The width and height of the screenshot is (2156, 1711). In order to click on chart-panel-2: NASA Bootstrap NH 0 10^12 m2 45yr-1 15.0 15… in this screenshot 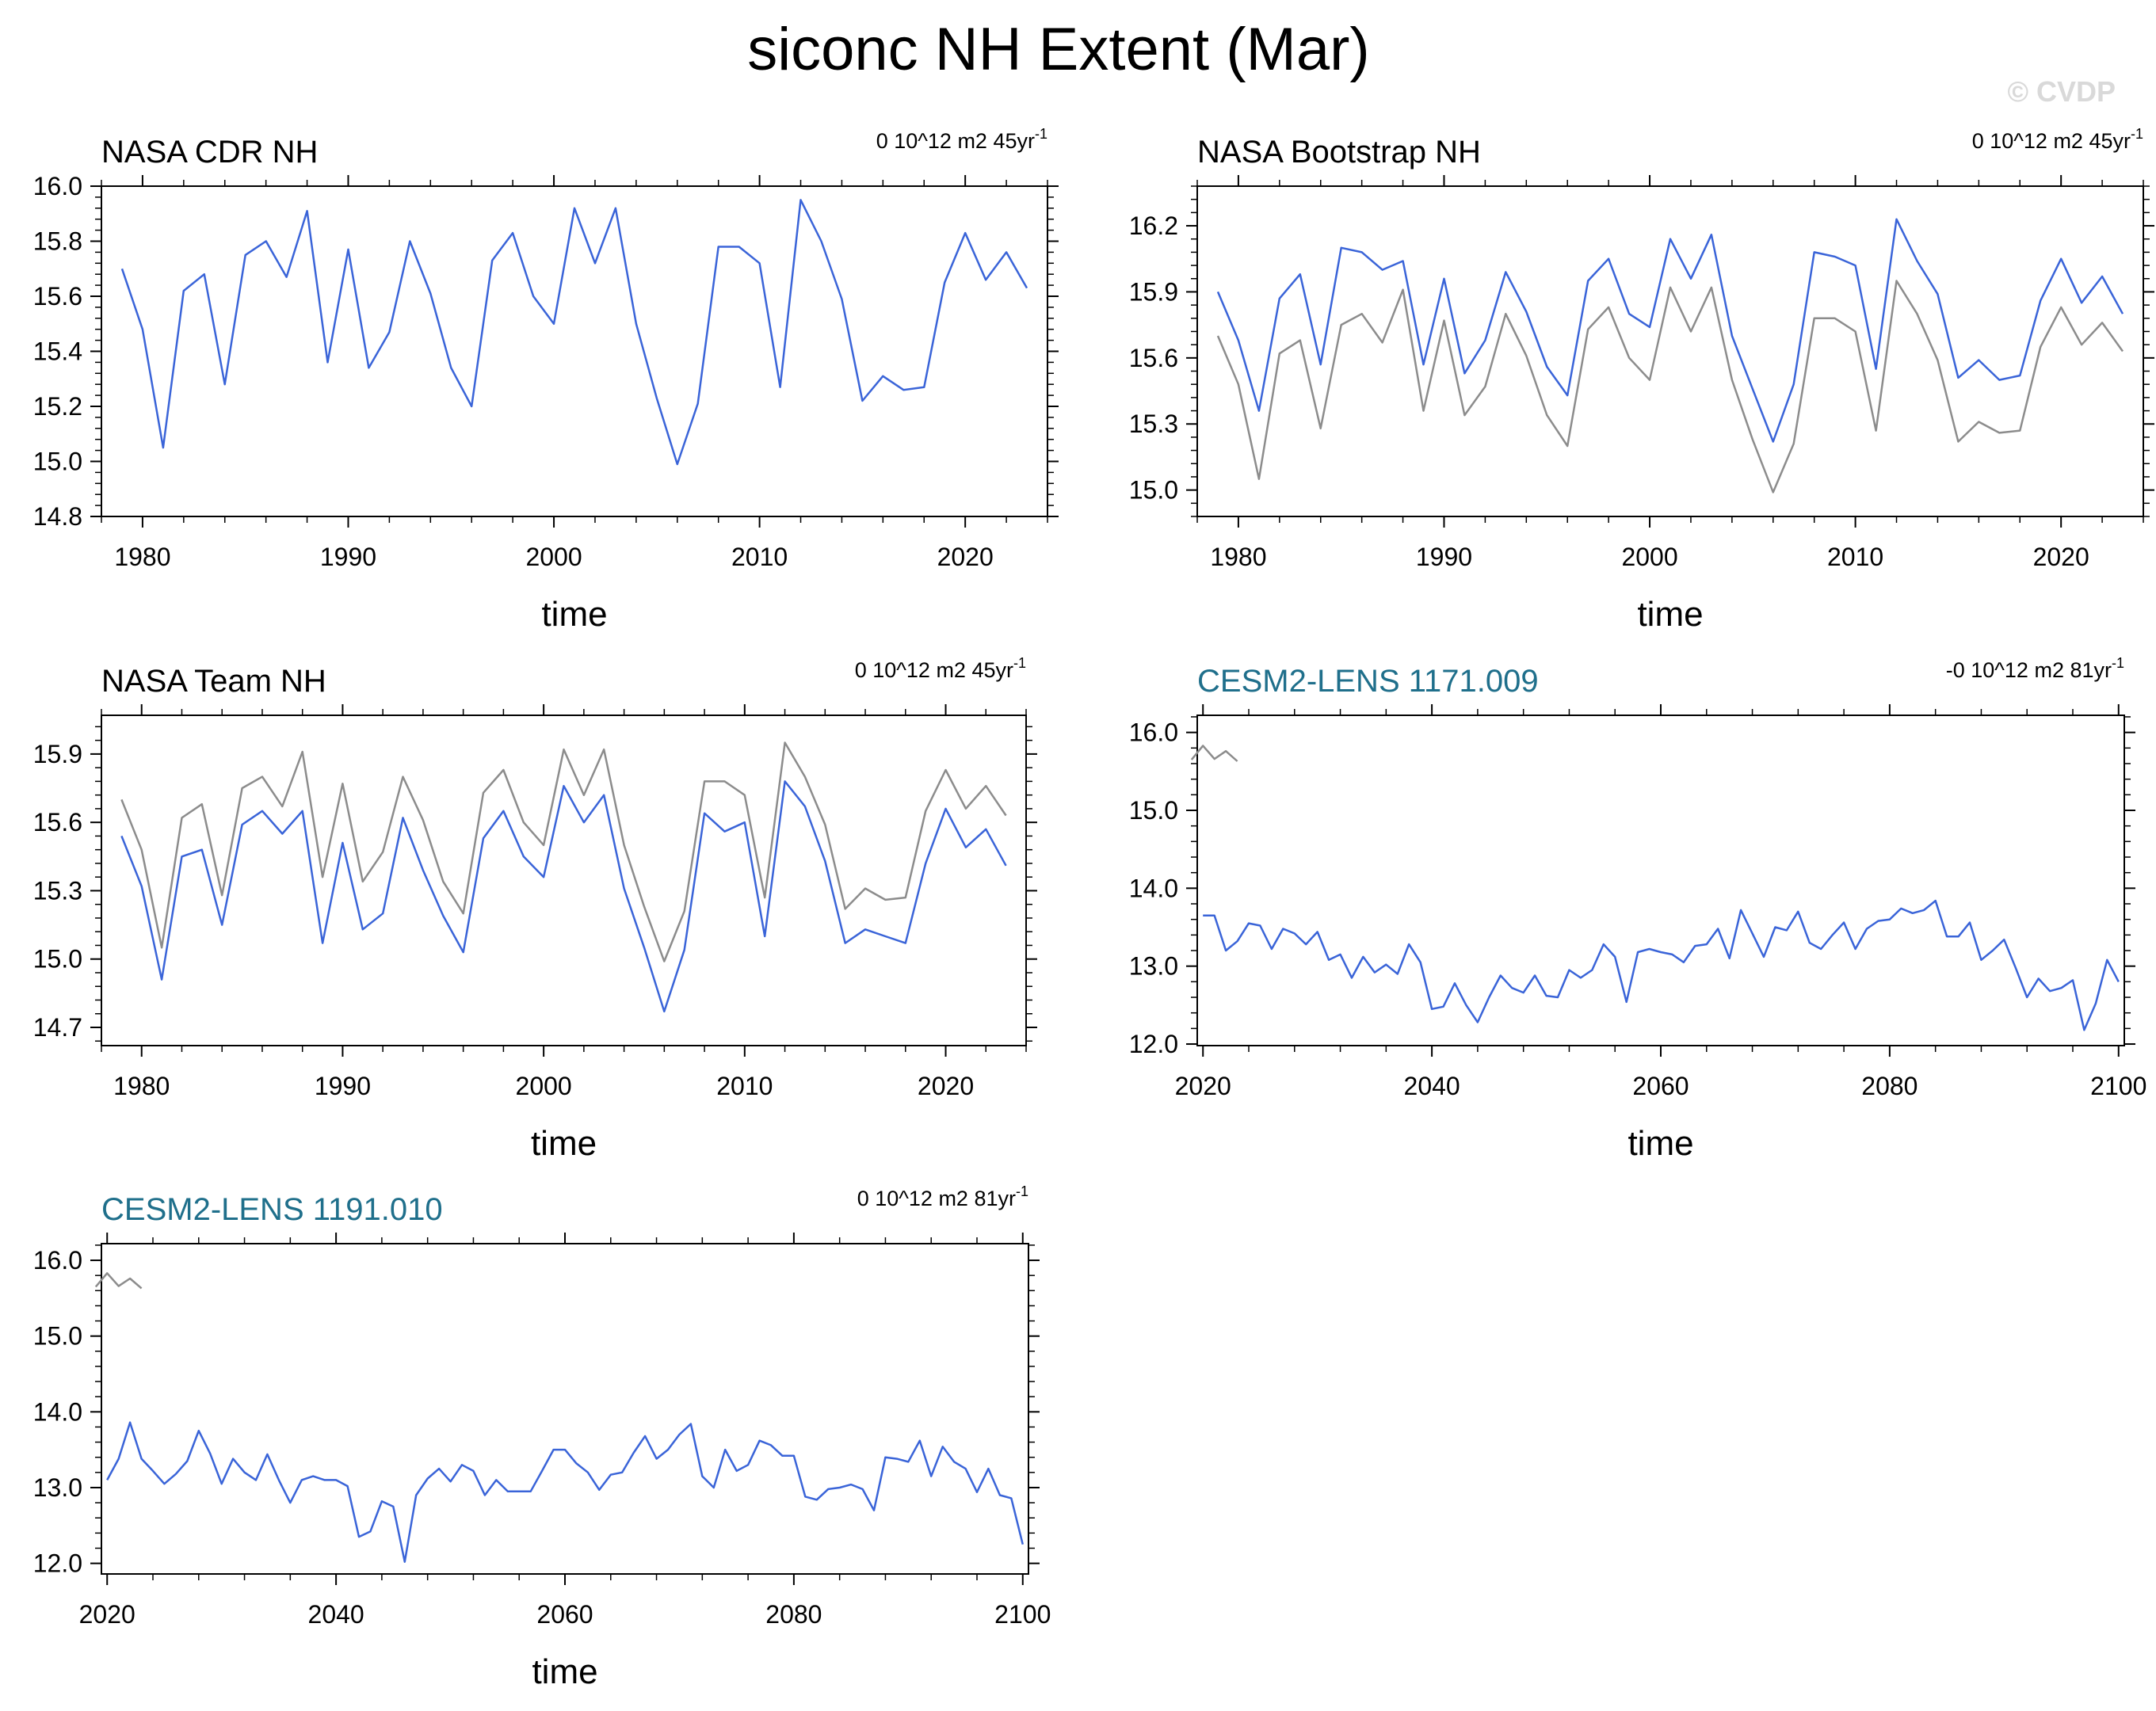, I will do `click(1641, 380)`.